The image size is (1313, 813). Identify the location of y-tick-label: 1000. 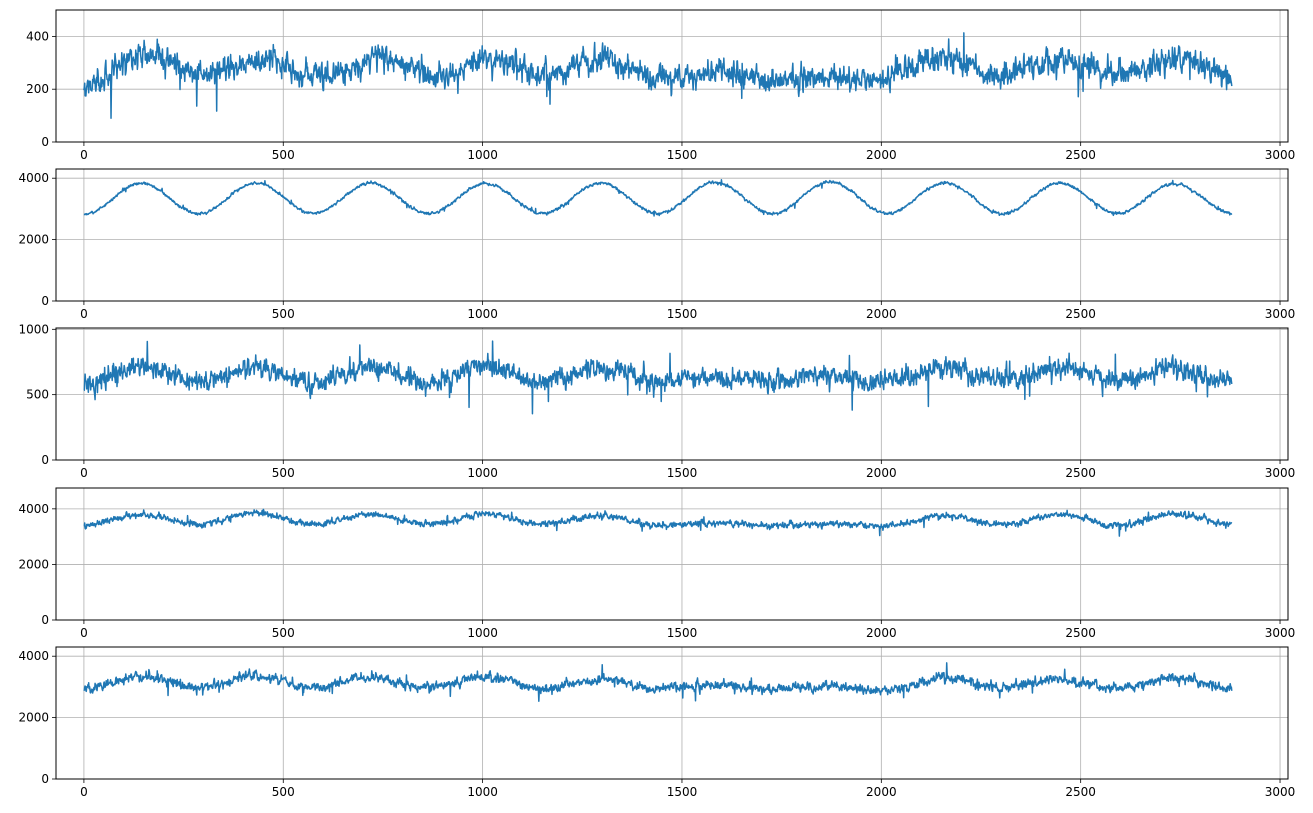
(33, 329).